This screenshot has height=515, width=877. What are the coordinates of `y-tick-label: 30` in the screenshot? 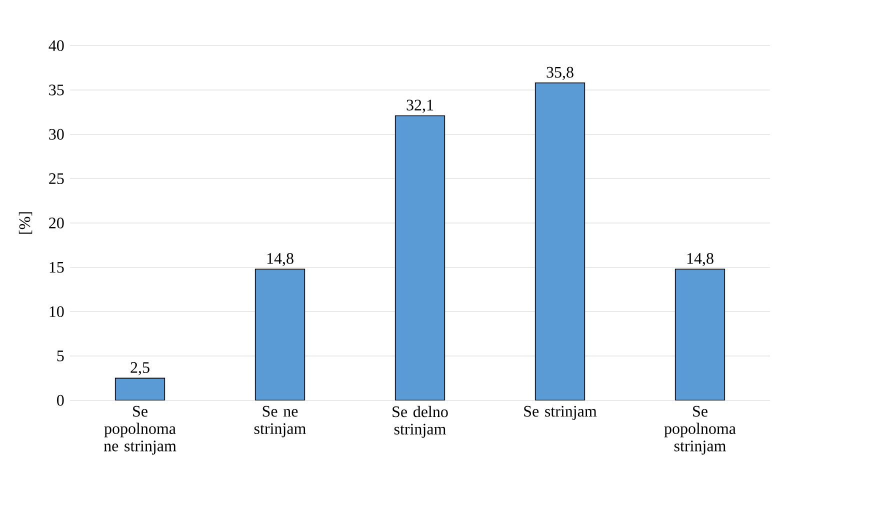 It's located at (56, 134).